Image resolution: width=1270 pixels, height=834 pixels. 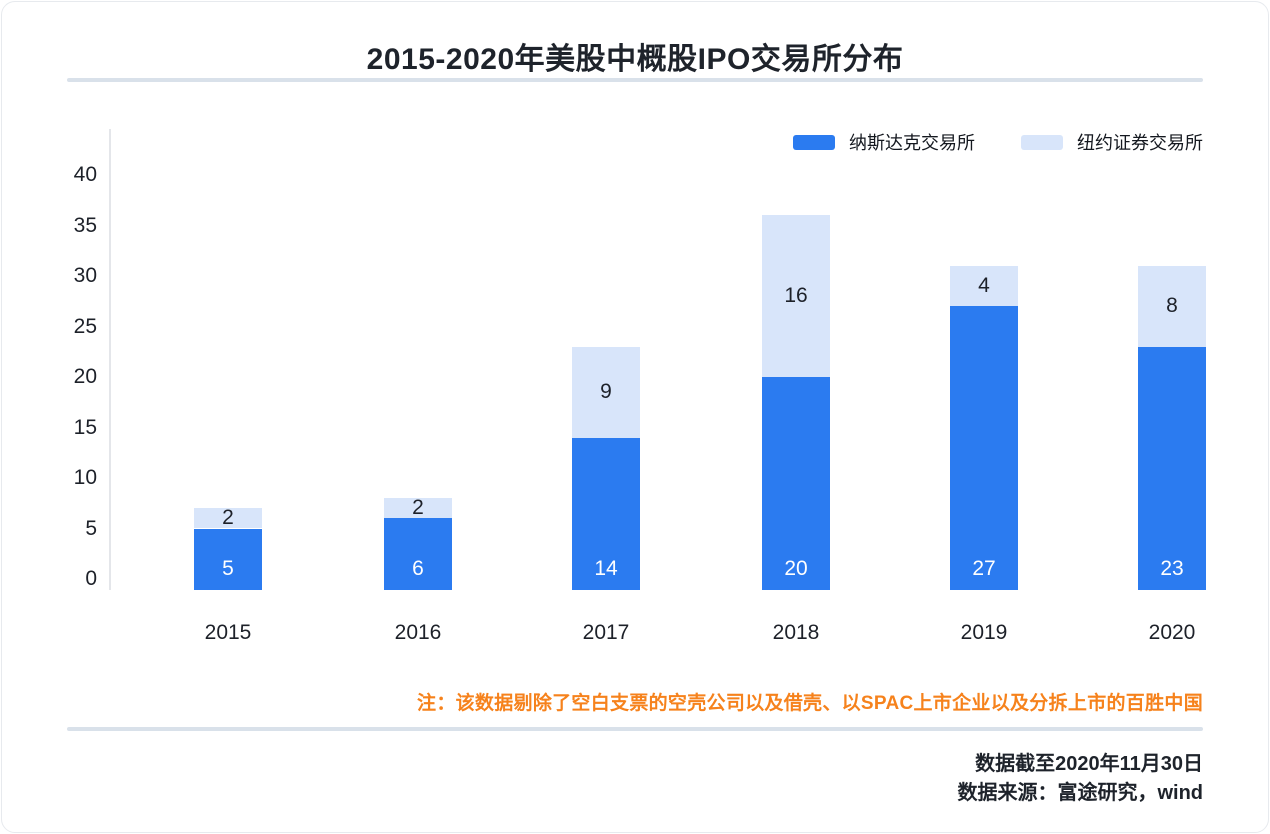 I want to click on bar-segment-nasdaq-2019: 27, so click(x=984, y=448).